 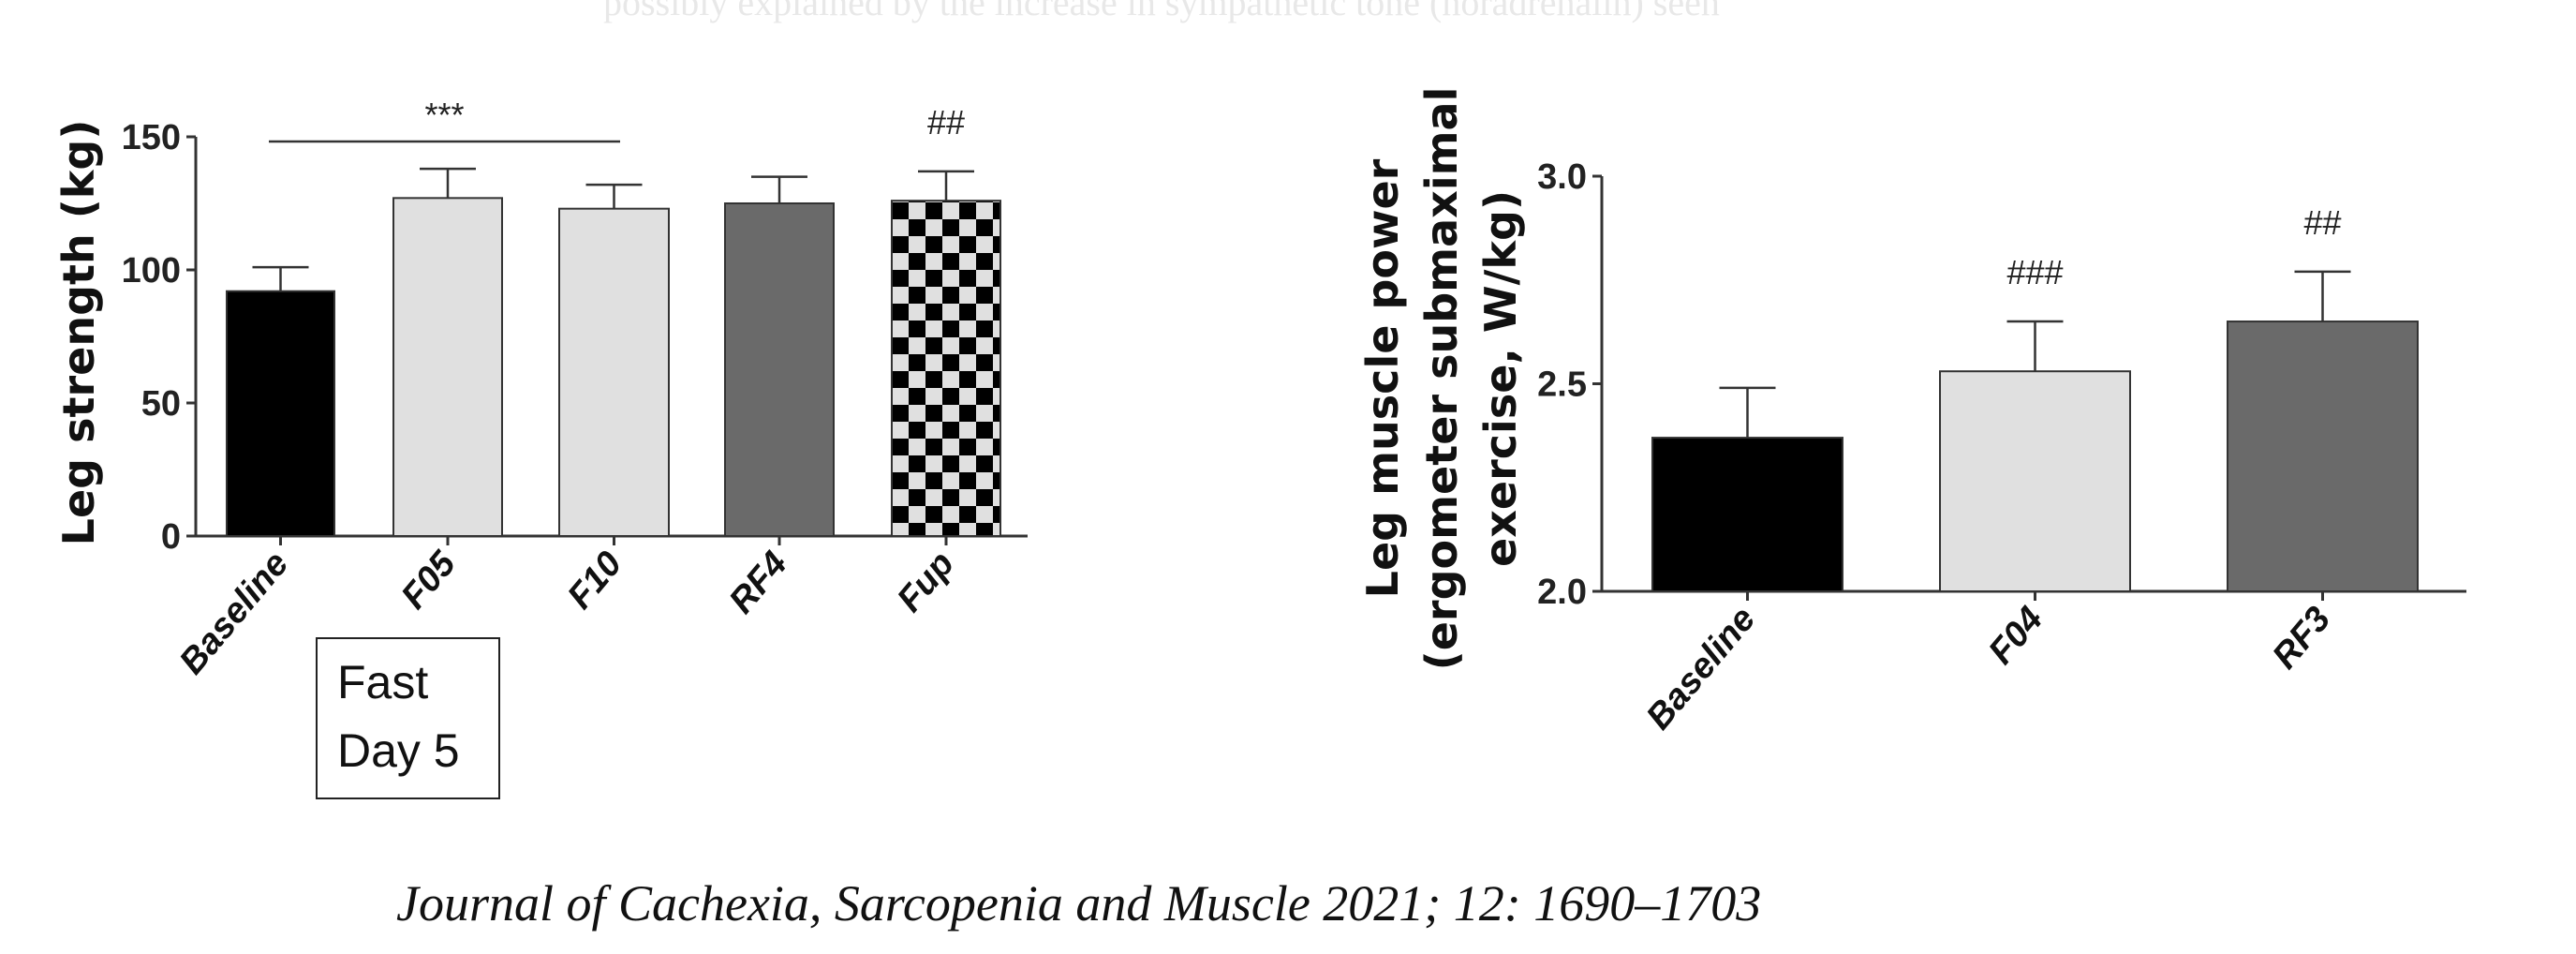 I want to click on bar-rf3, so click(x=2323, y=456).